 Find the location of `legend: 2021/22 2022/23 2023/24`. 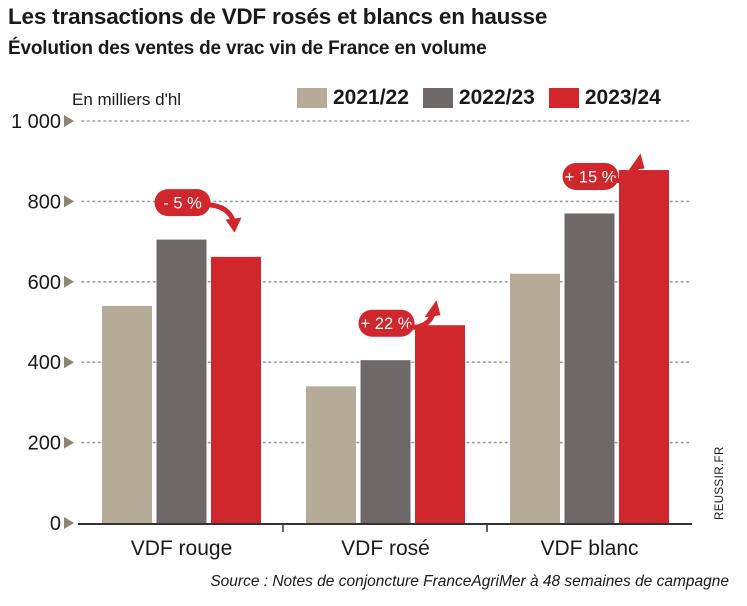

legend: 2021/22 2022/23 2023/24 is located at coordinates (486, 98).